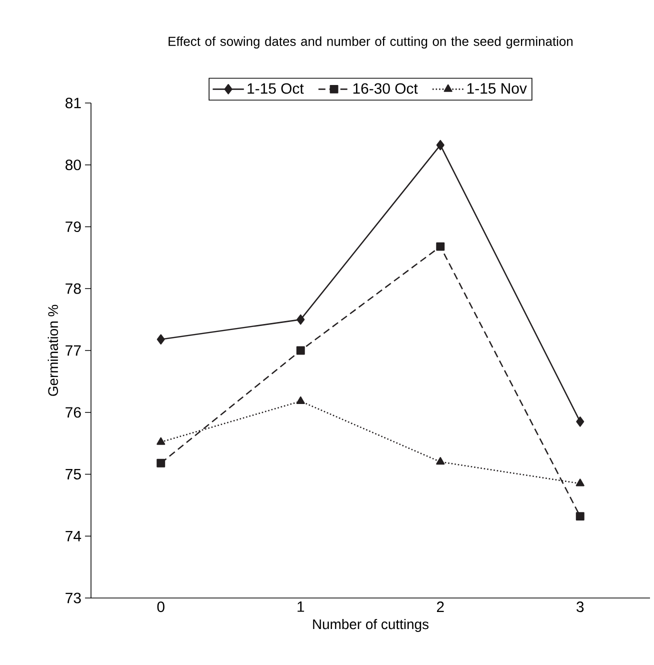 The height and width of the screenshot is (665, 654). I want to click on y-tick-label: 73, so click(73, 598).